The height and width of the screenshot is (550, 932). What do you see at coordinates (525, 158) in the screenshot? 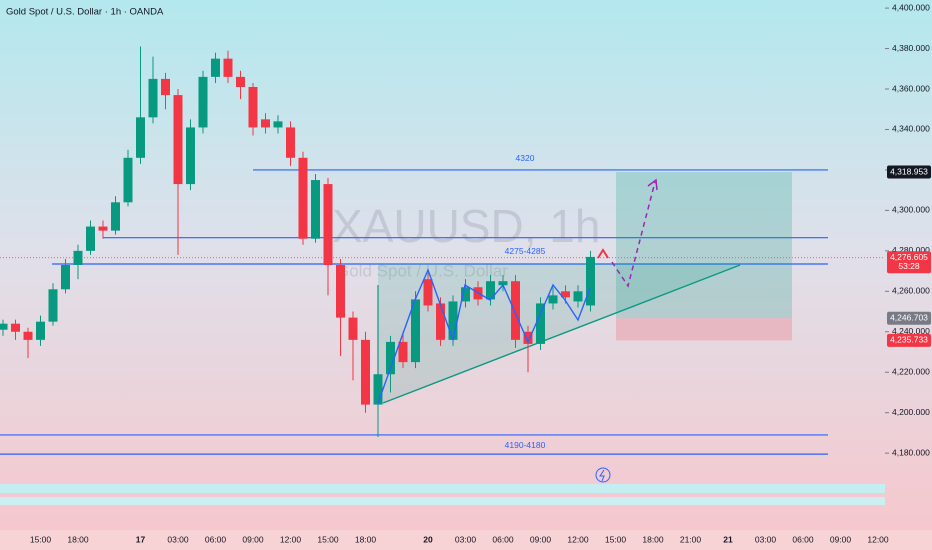
I see `level-label: 4320` at bounding box center [525, 158].